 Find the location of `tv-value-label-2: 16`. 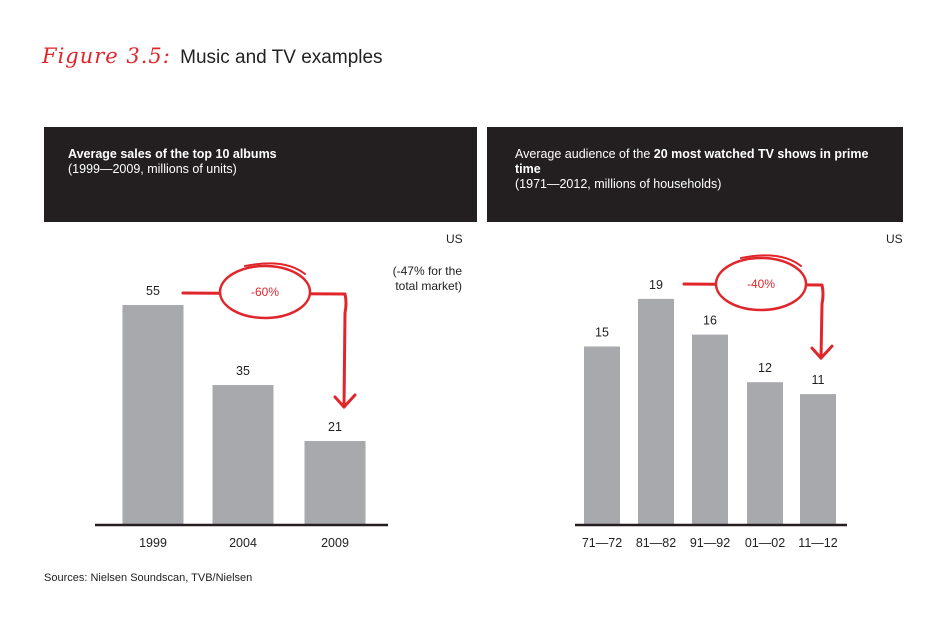

tv-value-label-2: 16 is located at coordinates (710, 321).